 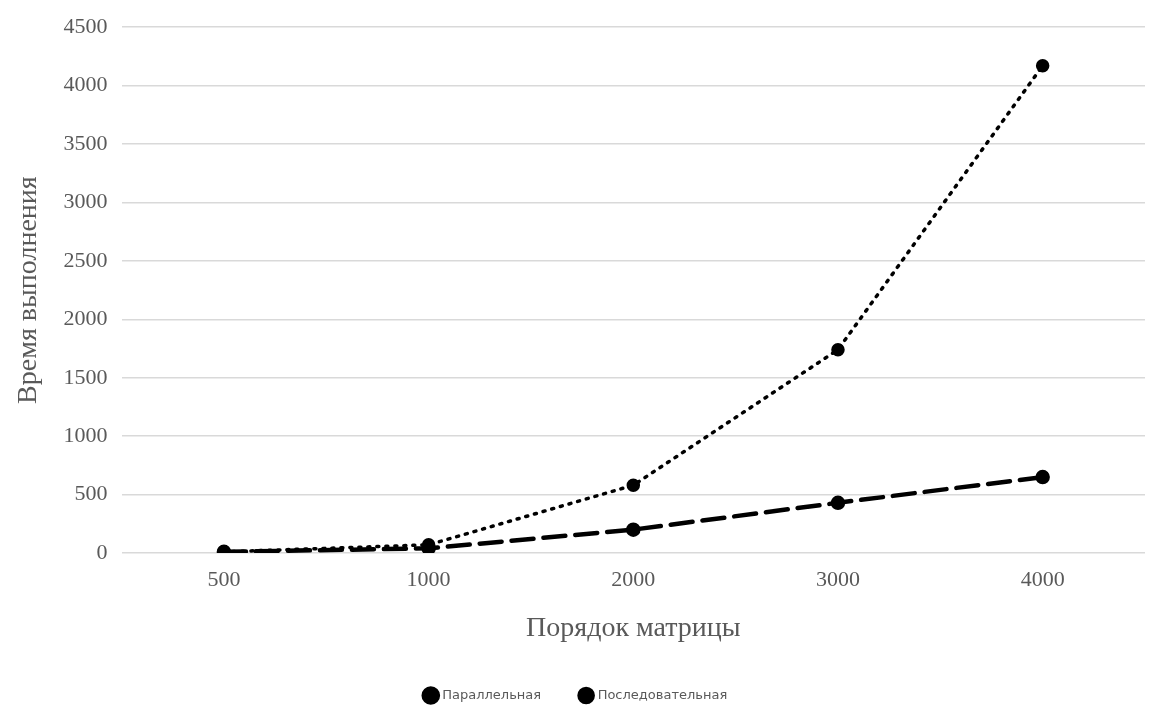 What do you see at coordinates (85, 376) in the screenshot?
I see `y-tick-label: 1500` at bounding box center [85, 376].